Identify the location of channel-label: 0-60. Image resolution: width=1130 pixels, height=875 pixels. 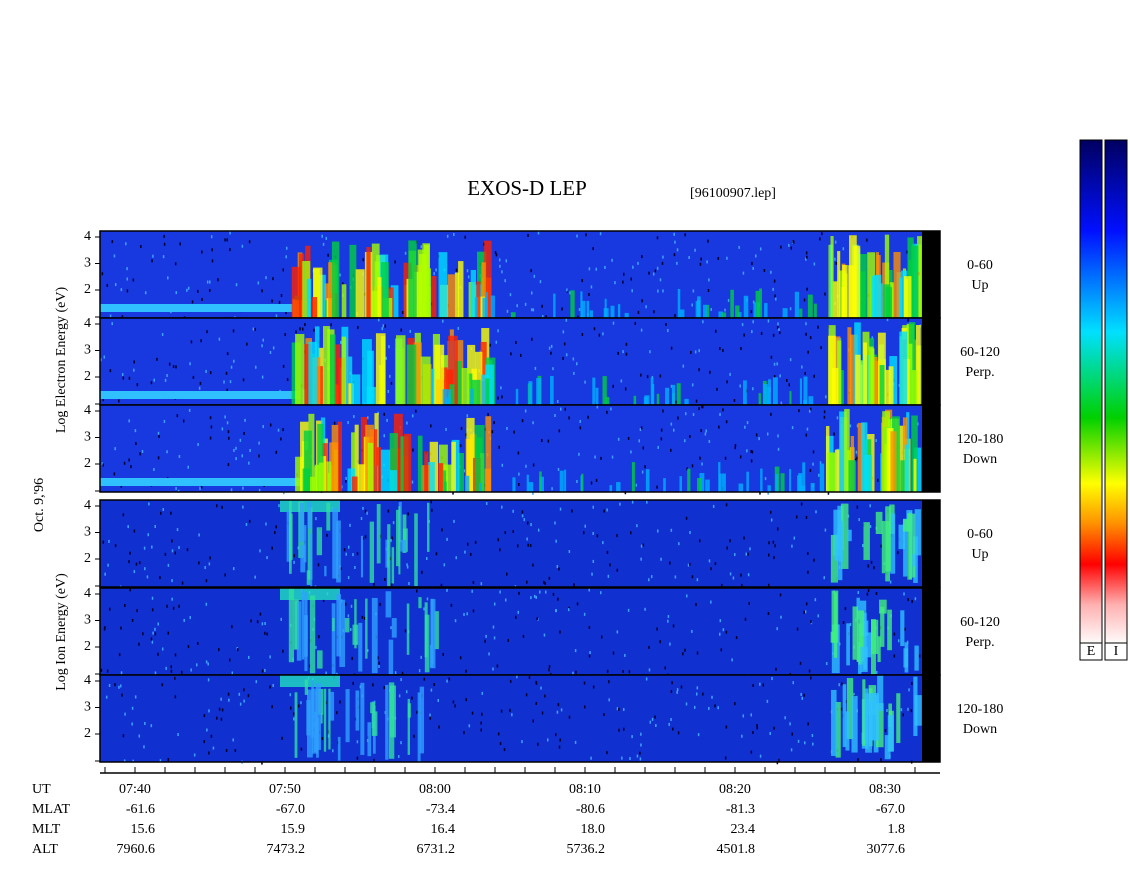
(980, 265).